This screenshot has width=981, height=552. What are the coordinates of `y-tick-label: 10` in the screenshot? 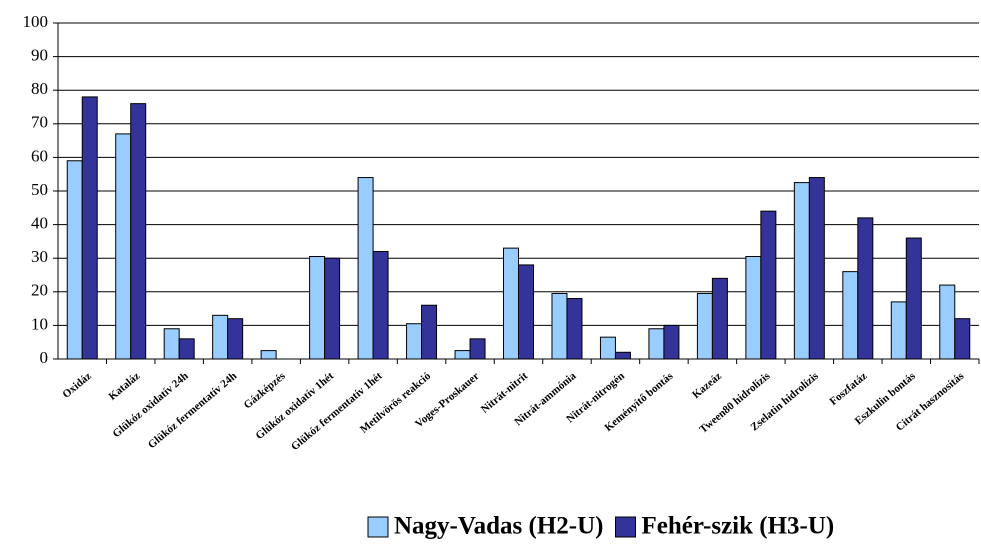 It's located at (39, 323).